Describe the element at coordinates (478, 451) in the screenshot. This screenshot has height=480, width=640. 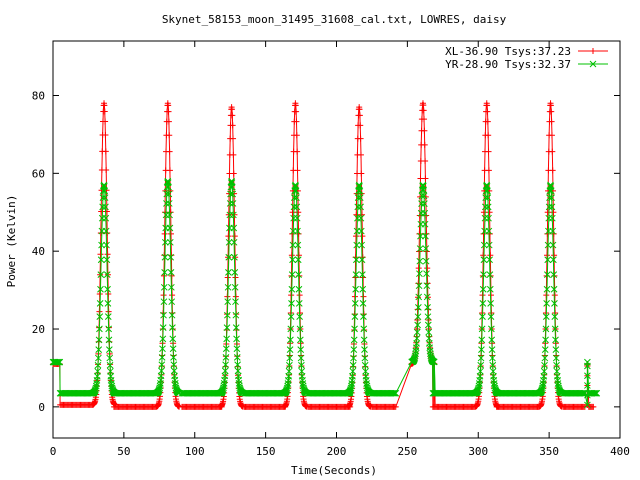
I see `x-tick-label: 300` at that location.